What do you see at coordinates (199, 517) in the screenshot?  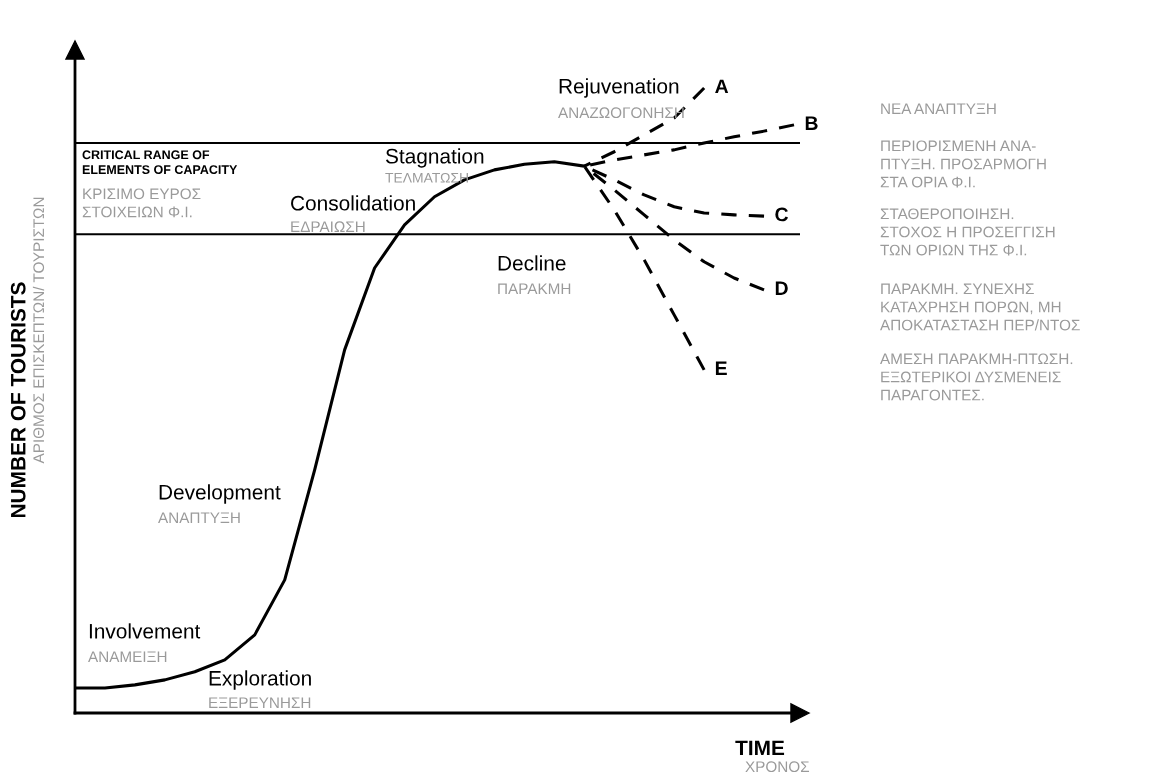 I see `annotation: ΑΝΑΠΤΥΞΗ` at bounding box center [199, 517].